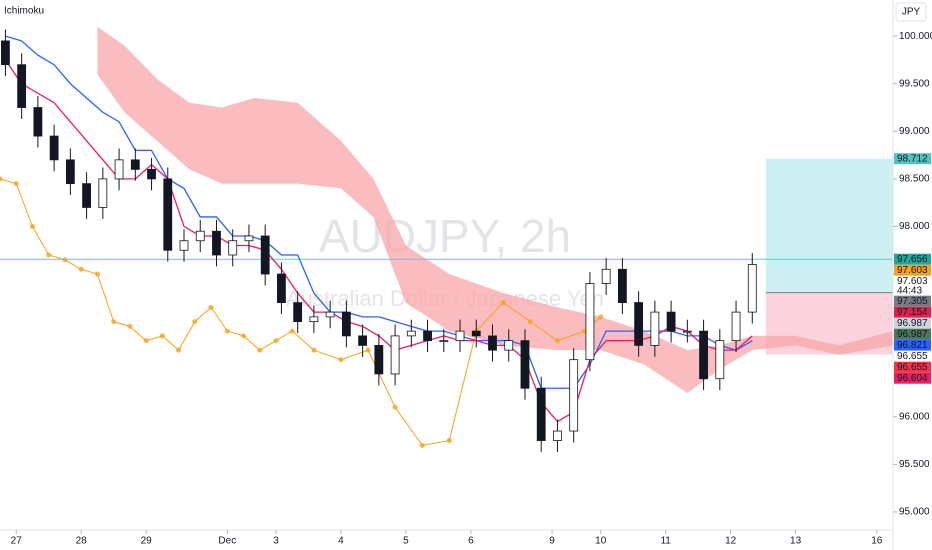  What do you see at coordinates (406, 541) in the screenshot?
I see `x-tick-label: 5` at bounding box center [406, 541].